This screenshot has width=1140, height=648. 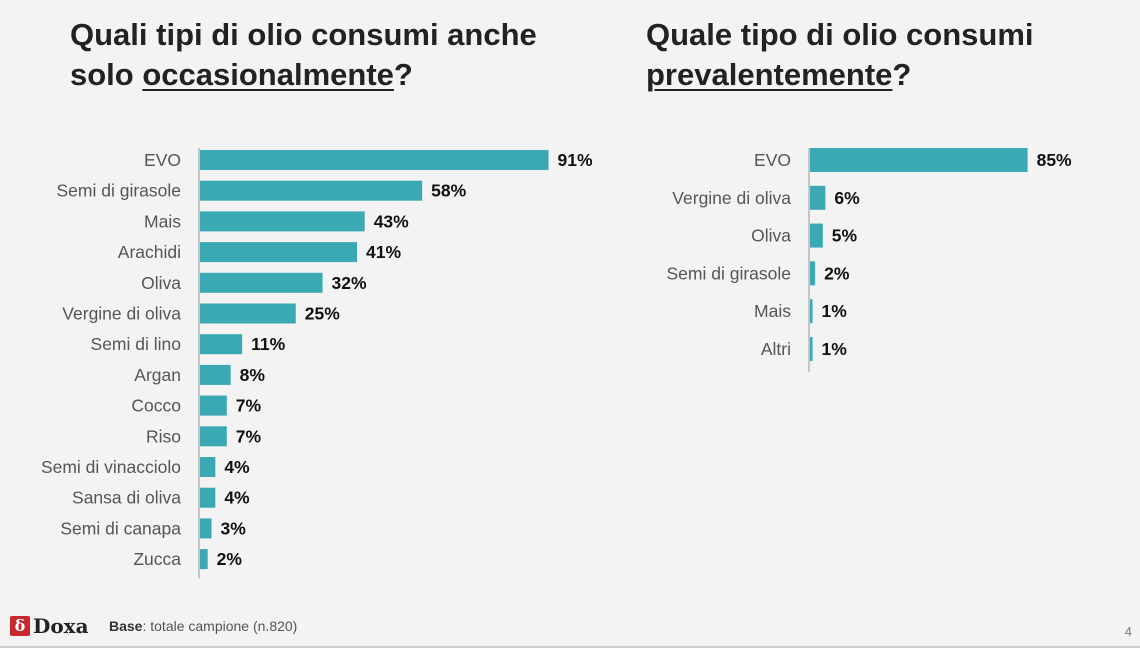 I want to click on occasional-category-label: Semi di lino, so click(x=136, y=344).